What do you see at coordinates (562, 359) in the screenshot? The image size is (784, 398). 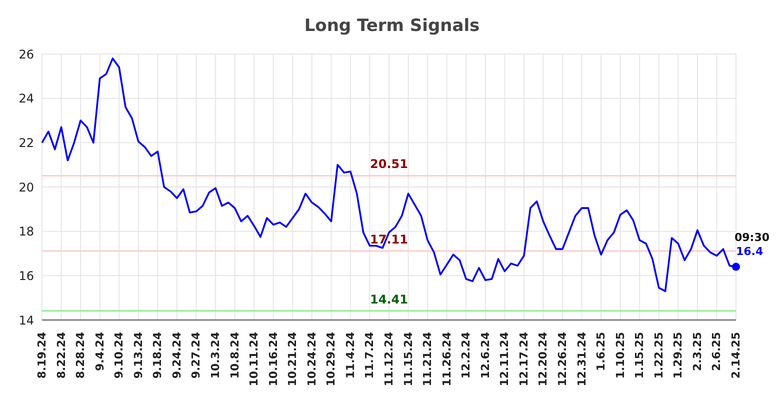 I see `x-tick-label: 12.26.24` at bounding box center [562, 359].